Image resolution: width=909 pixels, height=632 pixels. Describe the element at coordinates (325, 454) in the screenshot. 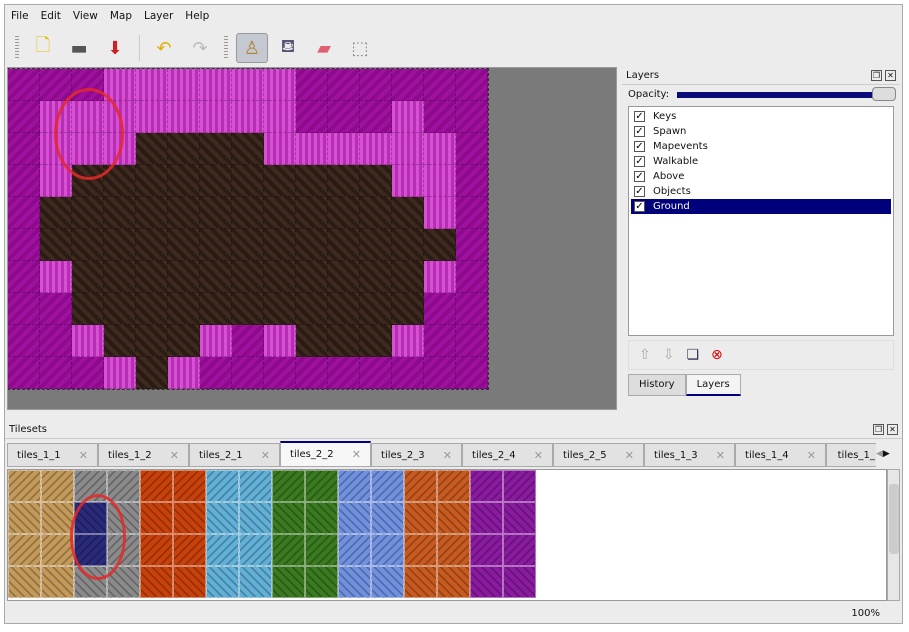

I see `tileset-tab: tiles_2_2 ✕` at that location.